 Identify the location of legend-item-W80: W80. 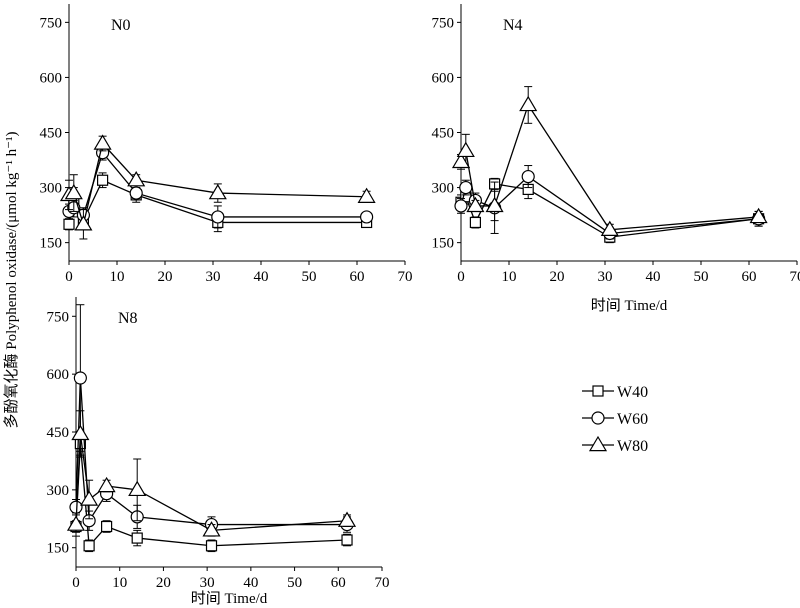
(615, 445).